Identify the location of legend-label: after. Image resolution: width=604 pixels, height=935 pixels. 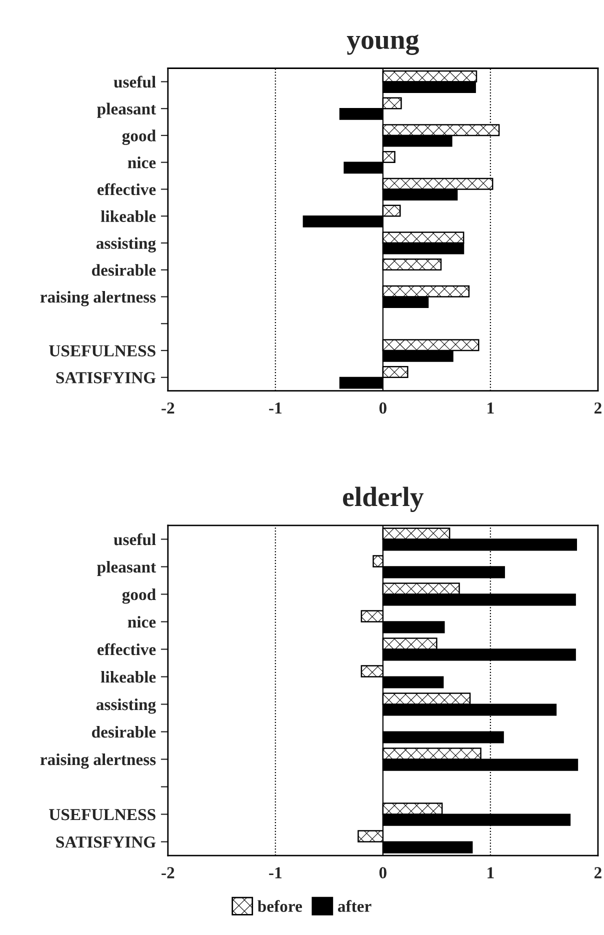
(355, 906).